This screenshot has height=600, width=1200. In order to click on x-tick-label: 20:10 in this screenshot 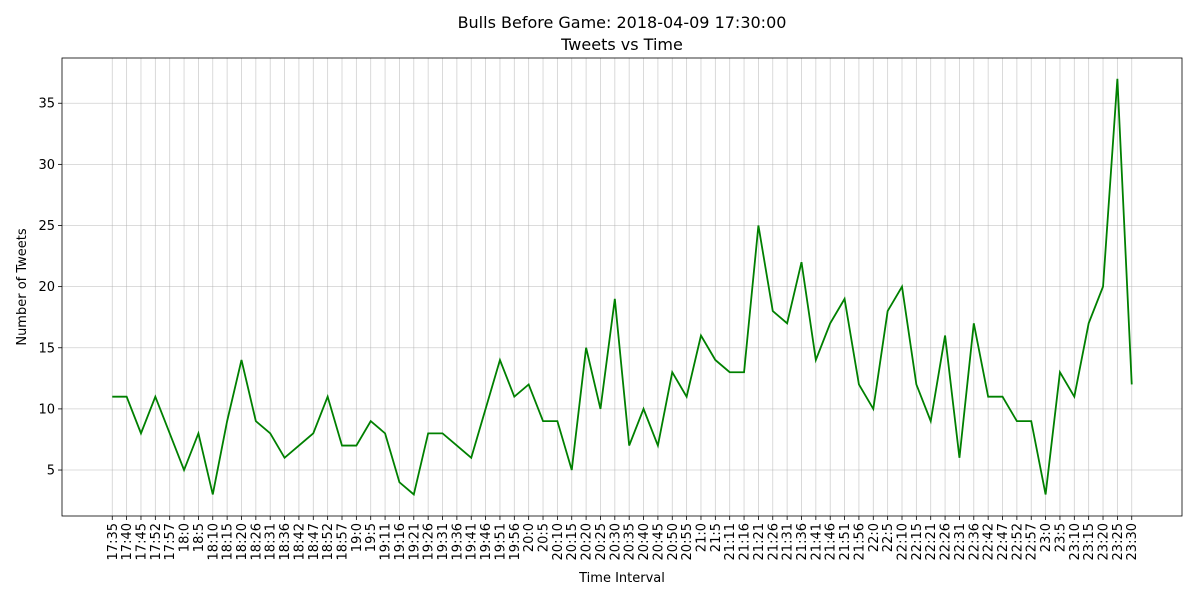, I will do `click(558, 541)`.